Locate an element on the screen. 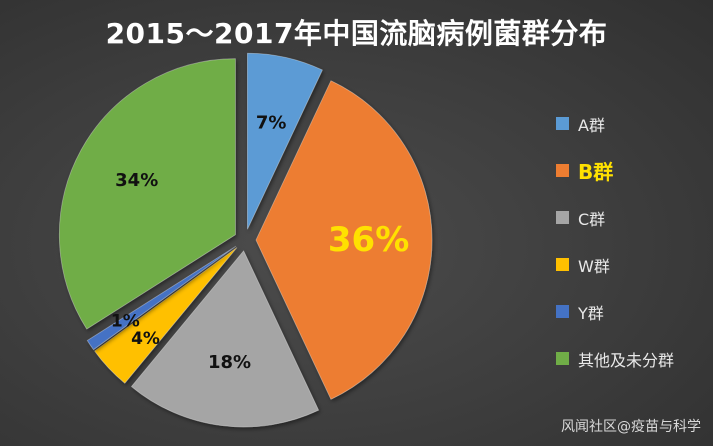  chart-title: 2015～2017年中国流脑病例菌群分布 is located at coordinates (356, 33).